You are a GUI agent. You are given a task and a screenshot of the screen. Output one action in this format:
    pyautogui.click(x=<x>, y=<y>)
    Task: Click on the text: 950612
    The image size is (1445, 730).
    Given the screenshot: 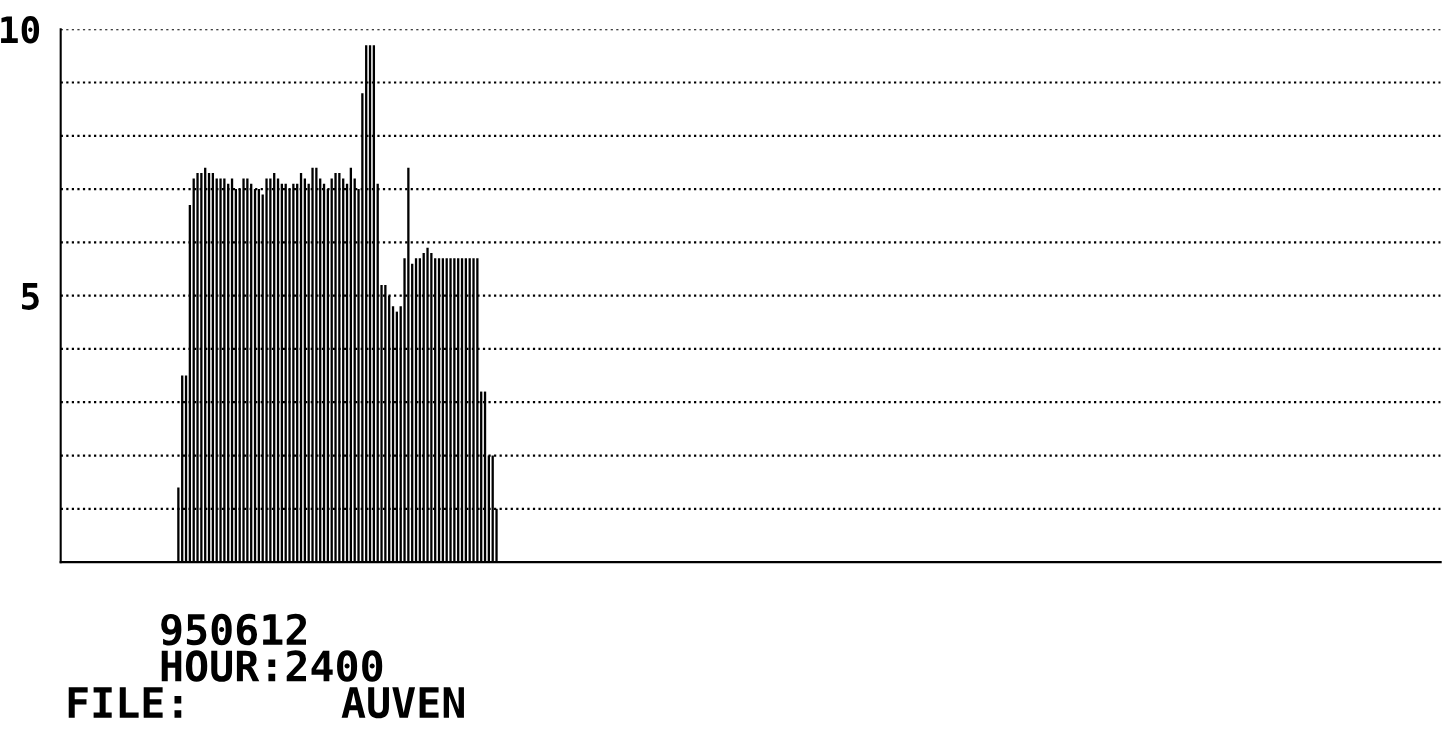 What is the action you would take?
    pyautogui.click(x=233, y=629)
    